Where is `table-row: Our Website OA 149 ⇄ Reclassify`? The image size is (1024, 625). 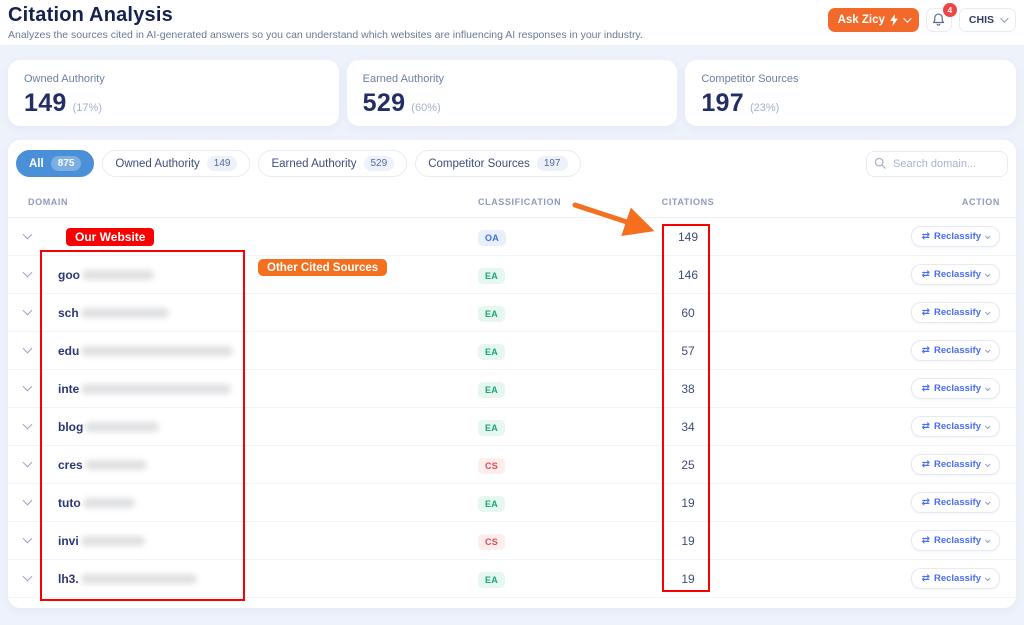
table-row: Our Website OA 149 ⇄ Reclassify is located at coordinates (512, 237).